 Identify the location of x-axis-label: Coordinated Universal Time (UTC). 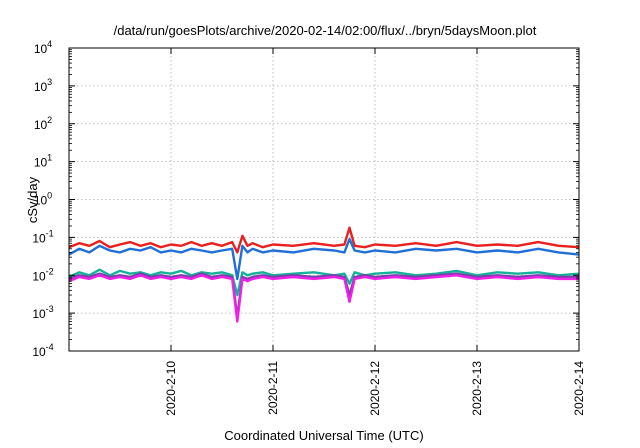
(323, 435).